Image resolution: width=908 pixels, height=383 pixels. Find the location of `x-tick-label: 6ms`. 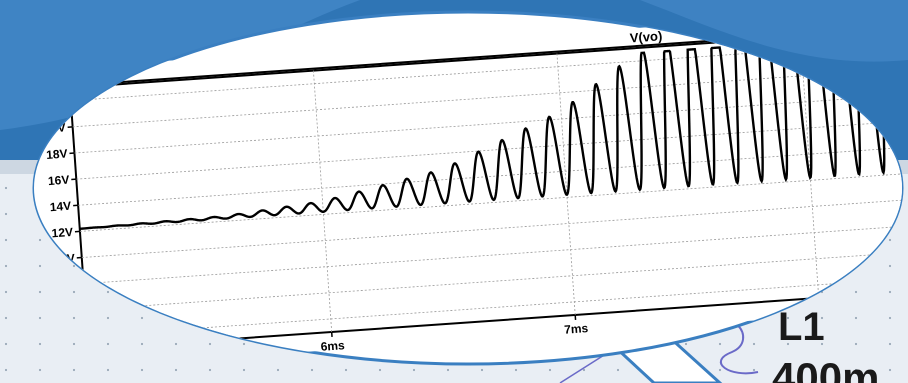

x-tick-label: 6ms is located at coordinates (332, 346).